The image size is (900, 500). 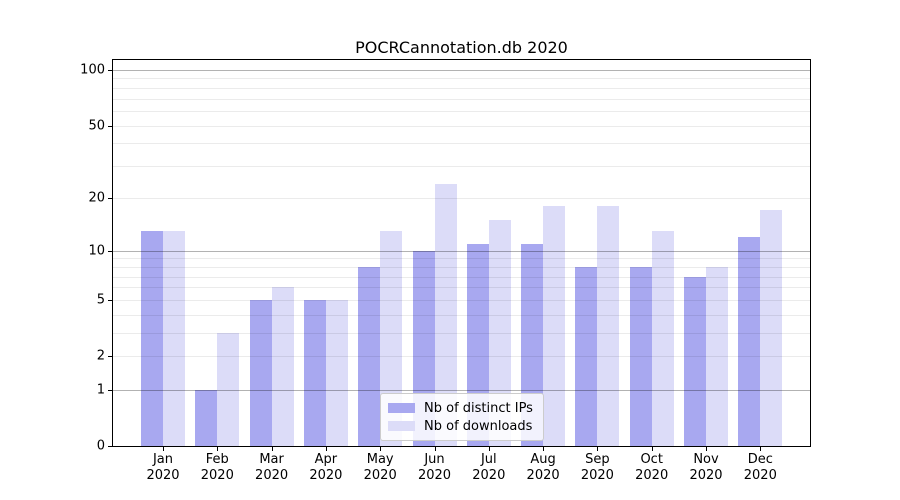 What do you see at coordinates (380, 459) in the screenshot?
I see `x-tick-month: May` at bounding box center [380, 459].